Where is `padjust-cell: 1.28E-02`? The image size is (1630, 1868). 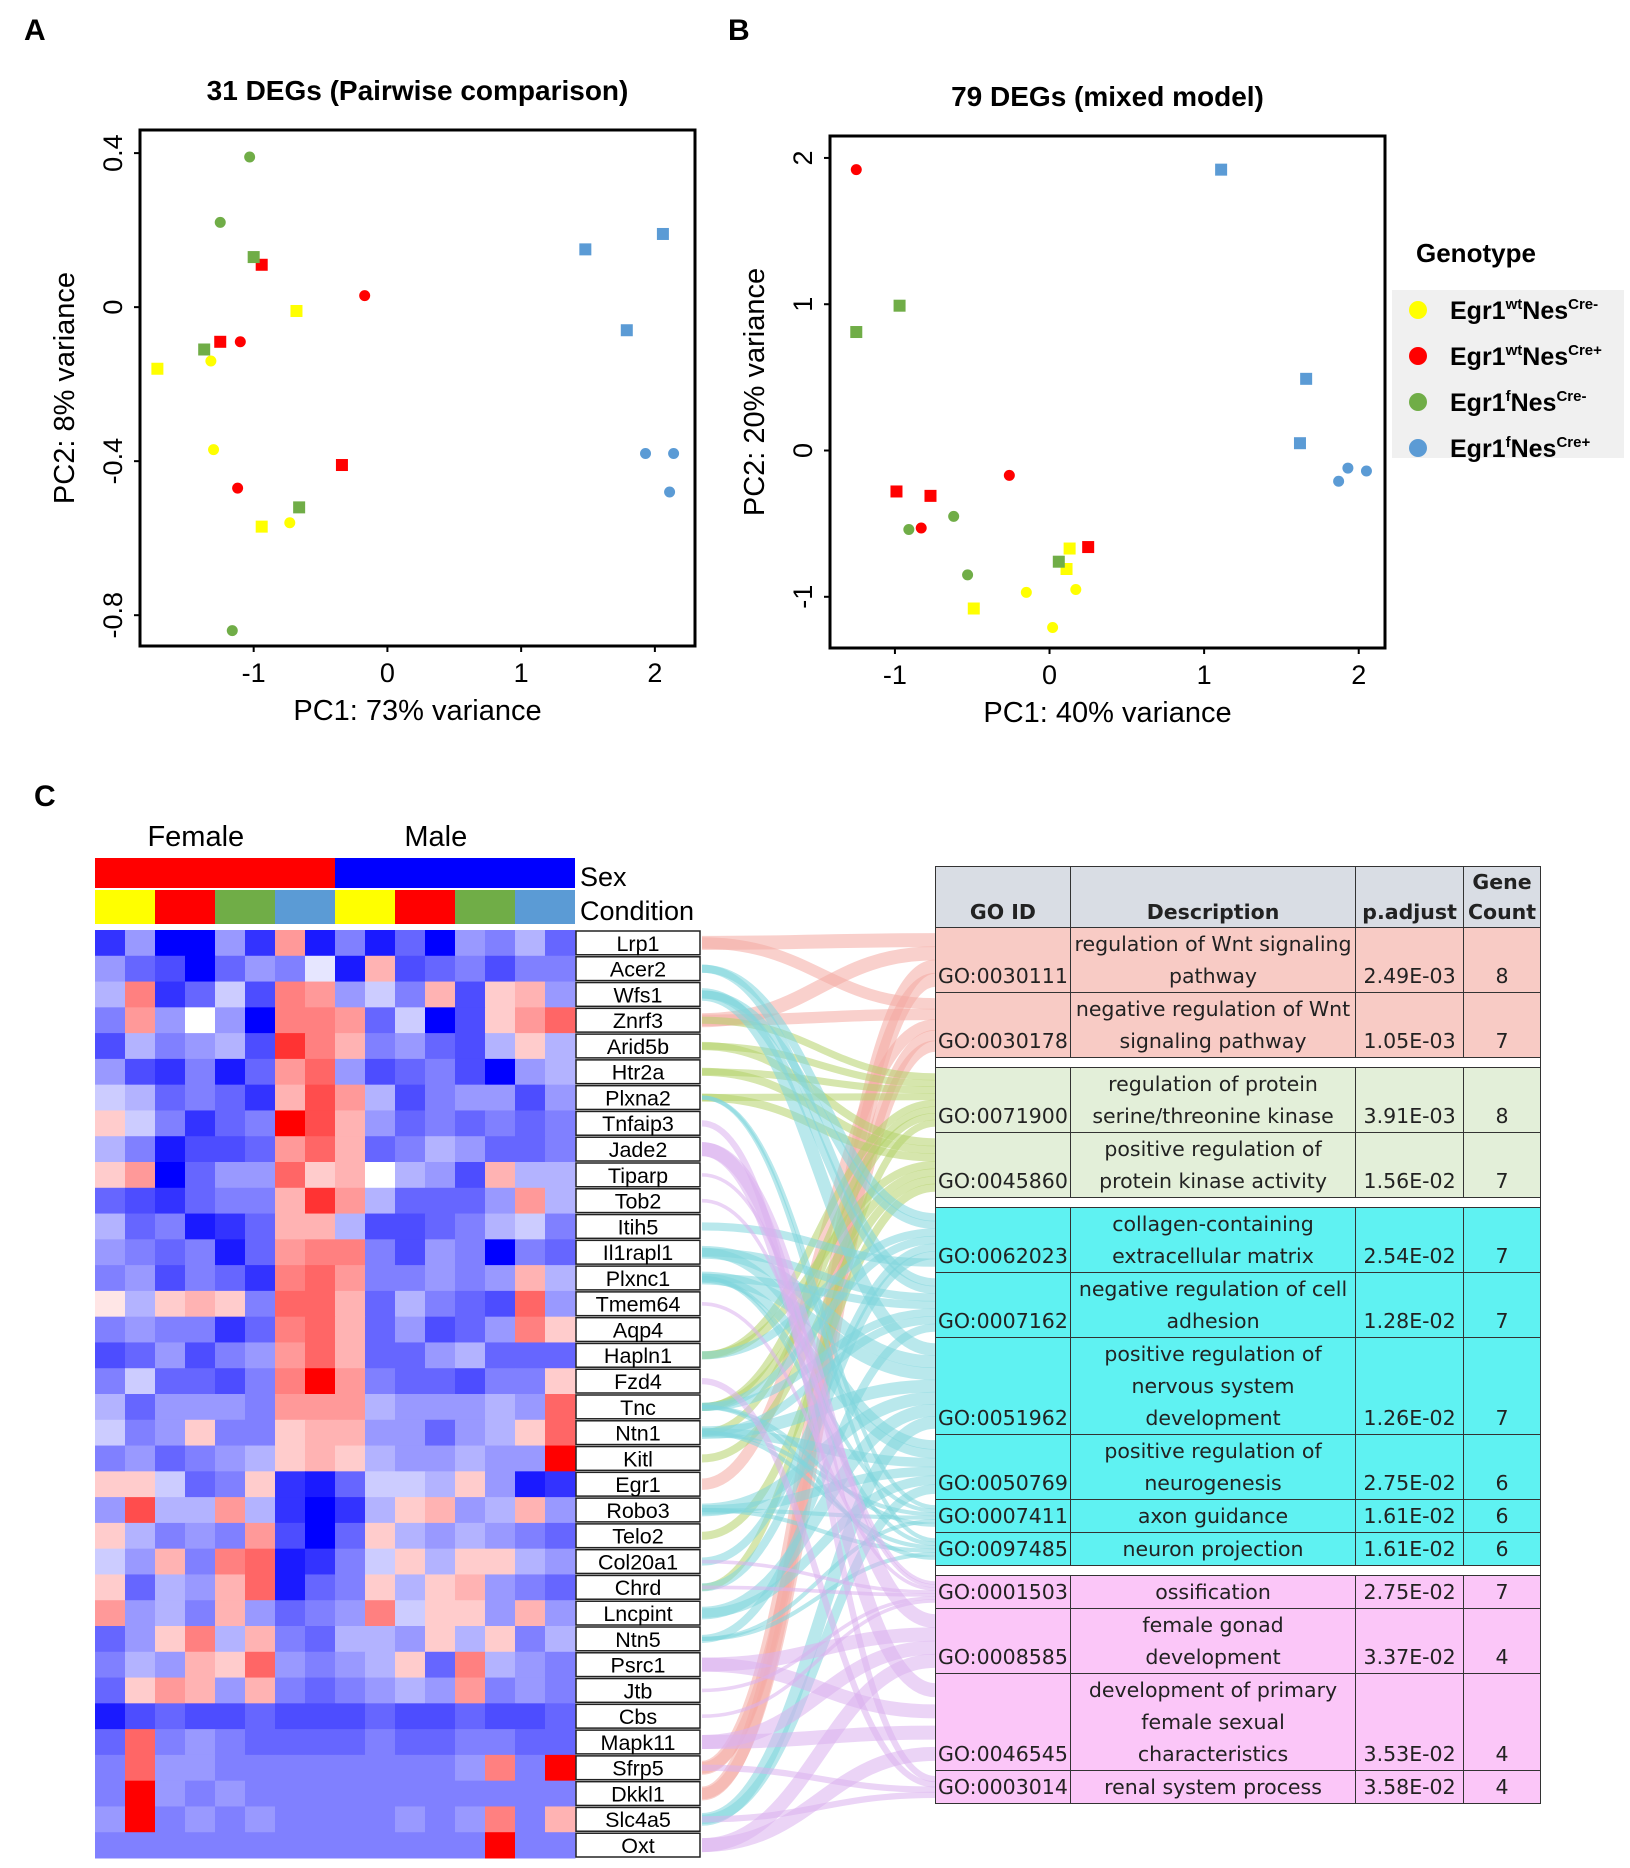 padjust-cell: 1.28E-02 is located at coordinates (1410, 1305).